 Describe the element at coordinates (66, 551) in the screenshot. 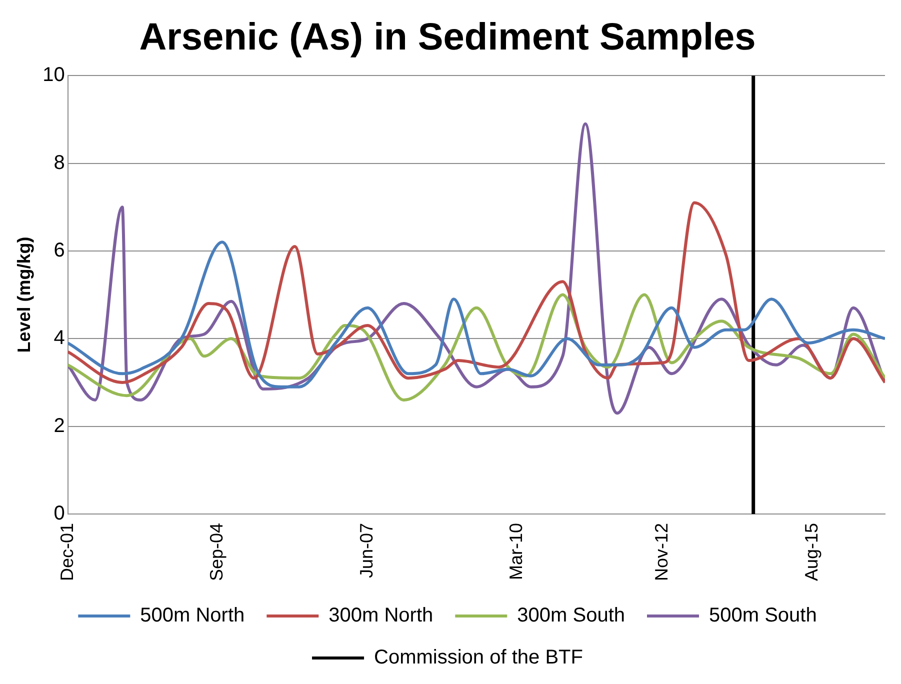

I see `x-tick-label: Dec-01` at that location.